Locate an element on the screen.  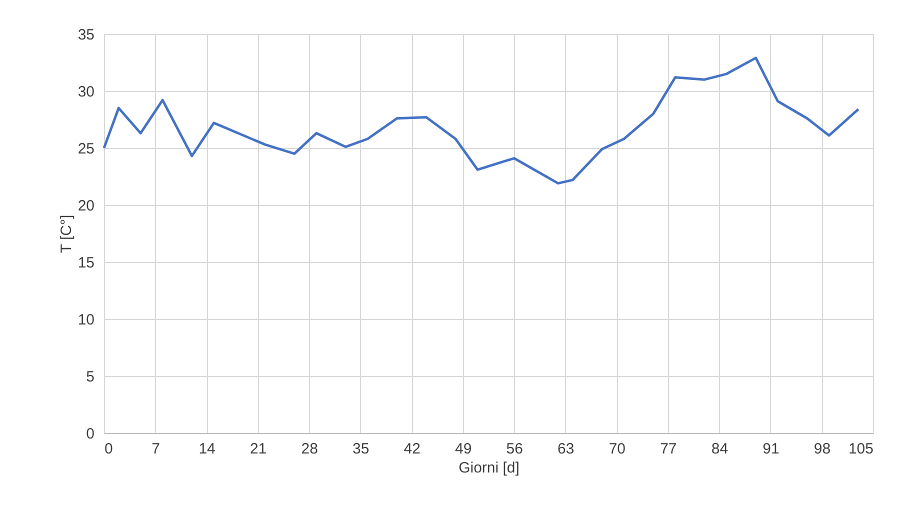
x-tick-label: 105 is located at coordinates (861, 449).